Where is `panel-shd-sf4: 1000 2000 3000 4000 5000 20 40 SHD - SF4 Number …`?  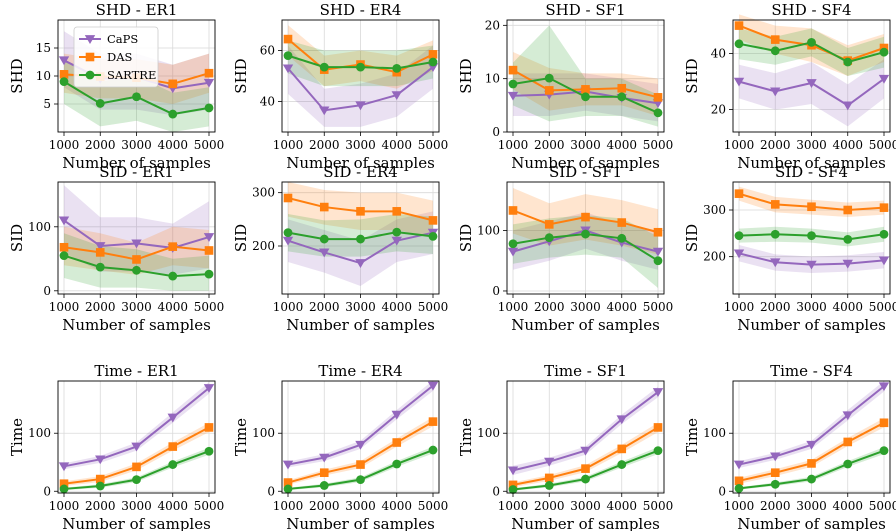 panel-shd-sf4: 1000 2000 3000 4000 5000 20 40 SHD - SF4 Number … is located at coordinates (789, 86).